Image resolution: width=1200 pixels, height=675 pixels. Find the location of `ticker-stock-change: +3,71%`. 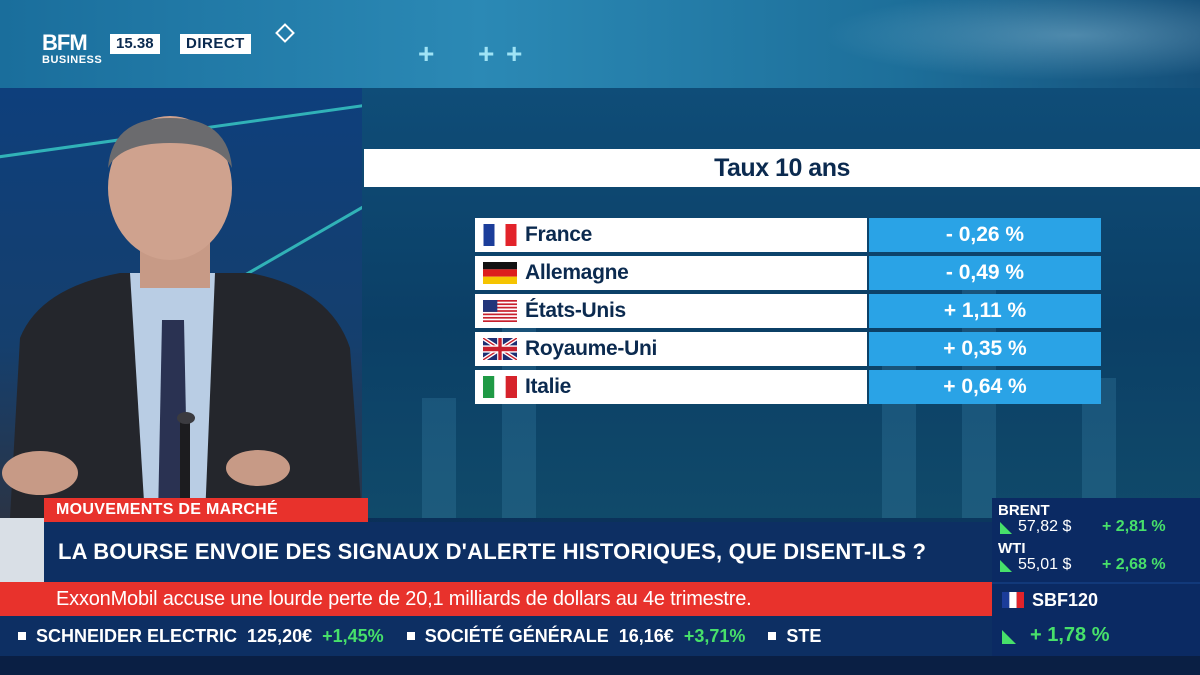

ticker-stock-change: +3,71% is located at coordinates (714, 636).